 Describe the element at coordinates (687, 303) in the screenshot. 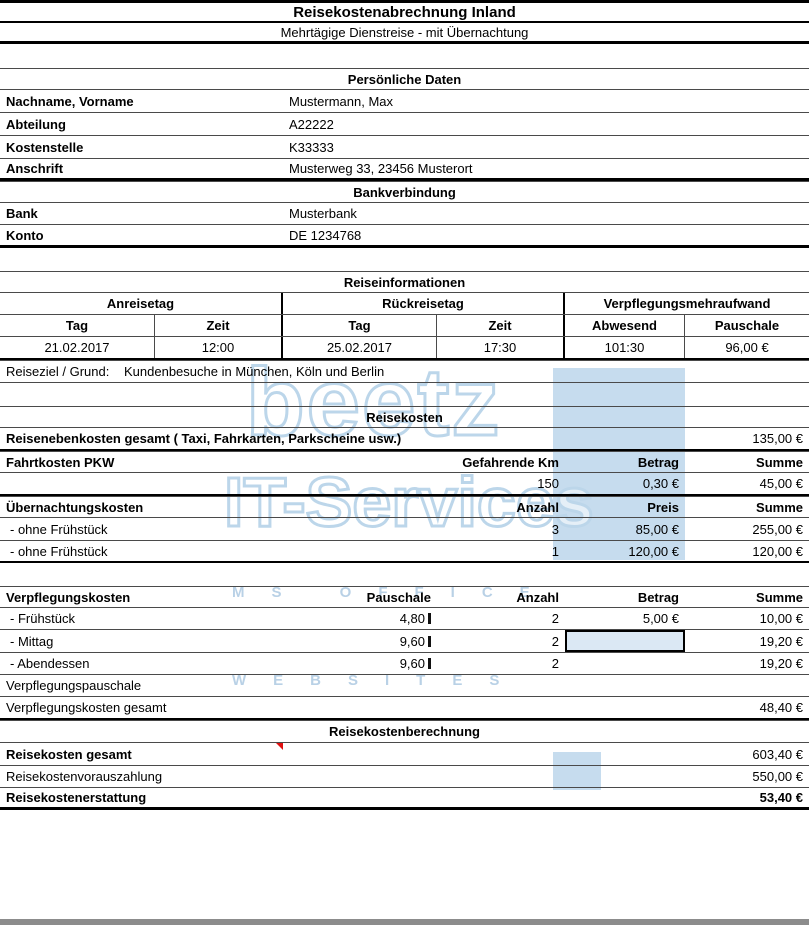

I see `group-allowance-header: Verpflegungsmehraufwand` at that location.